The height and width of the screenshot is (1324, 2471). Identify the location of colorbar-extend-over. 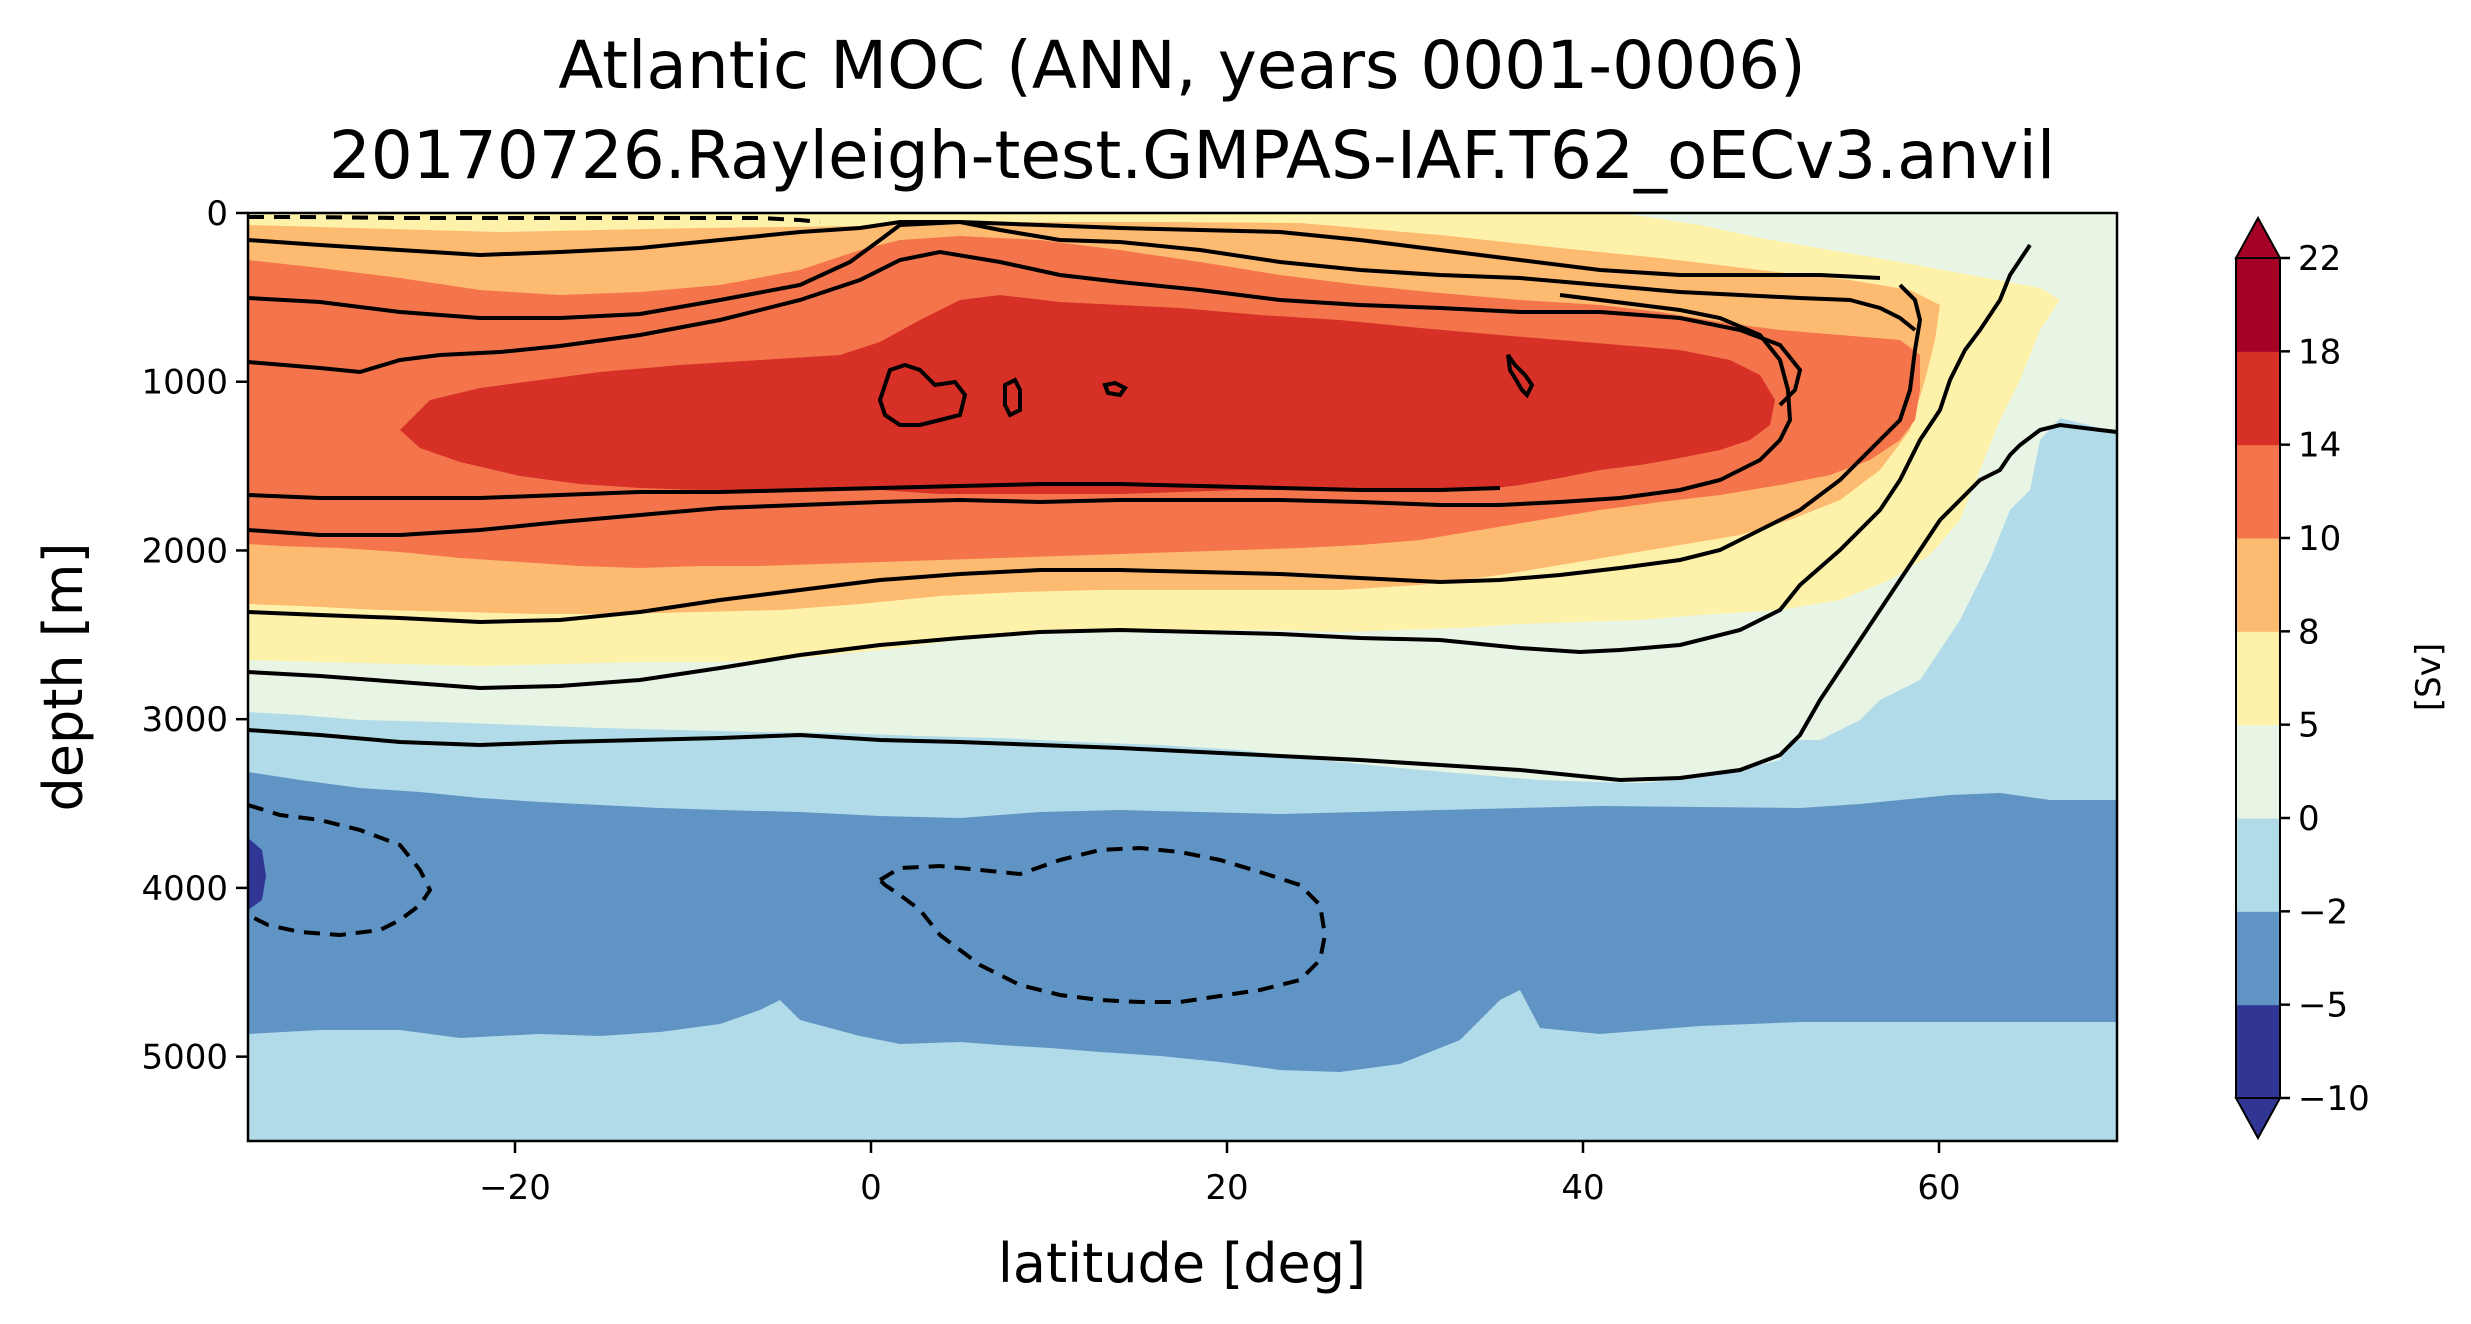
(2258, 237).